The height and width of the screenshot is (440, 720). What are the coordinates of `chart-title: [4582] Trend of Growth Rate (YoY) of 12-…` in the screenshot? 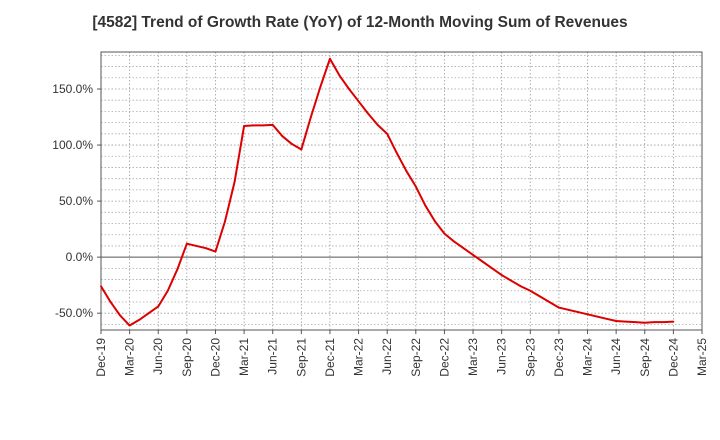 It's located at (360, 22).